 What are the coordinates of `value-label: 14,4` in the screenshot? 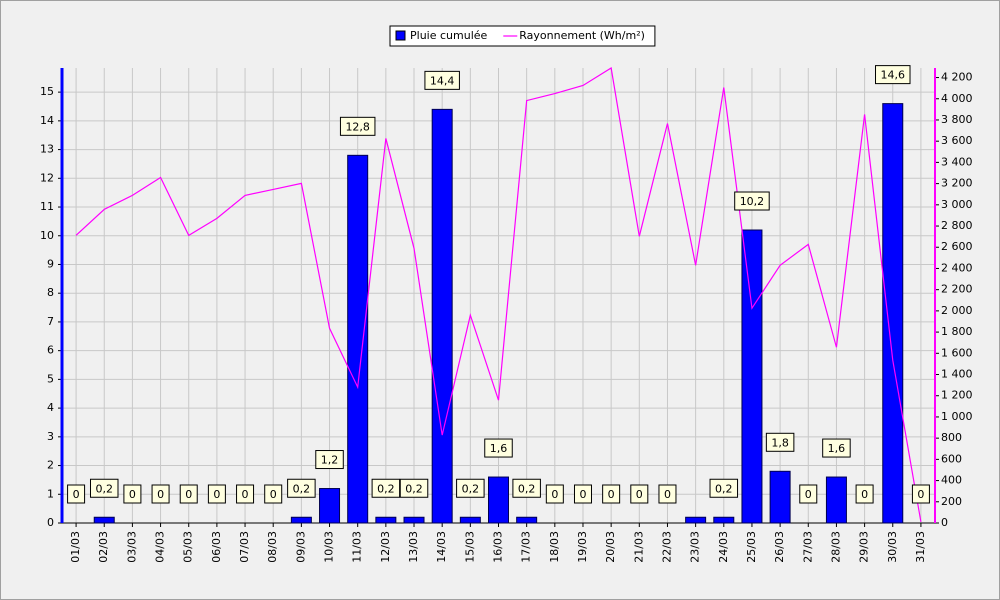 It's located at (442, 80).